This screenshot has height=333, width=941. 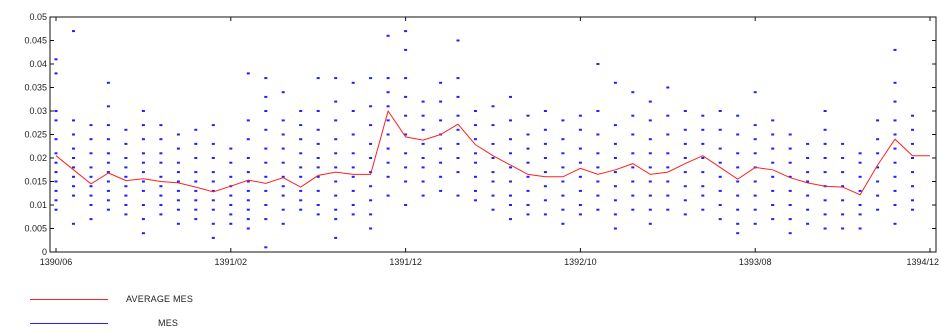 I want to click on x-tick-label: 1390/06, so click(x=56, y=262).